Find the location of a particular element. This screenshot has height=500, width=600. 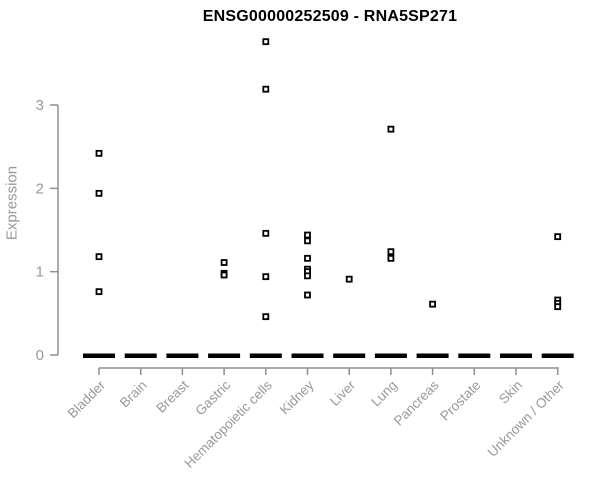

y-tick-label: 0 is located at coordinates (40, 355).